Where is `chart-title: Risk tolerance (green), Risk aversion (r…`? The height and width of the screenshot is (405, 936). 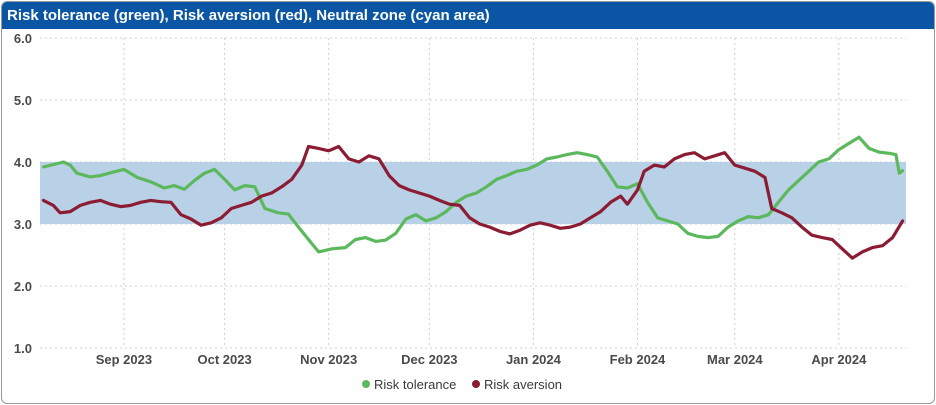
chart-title: Risk tolerance (green), Risk aversion (r… is located at coordinates (468, 15).